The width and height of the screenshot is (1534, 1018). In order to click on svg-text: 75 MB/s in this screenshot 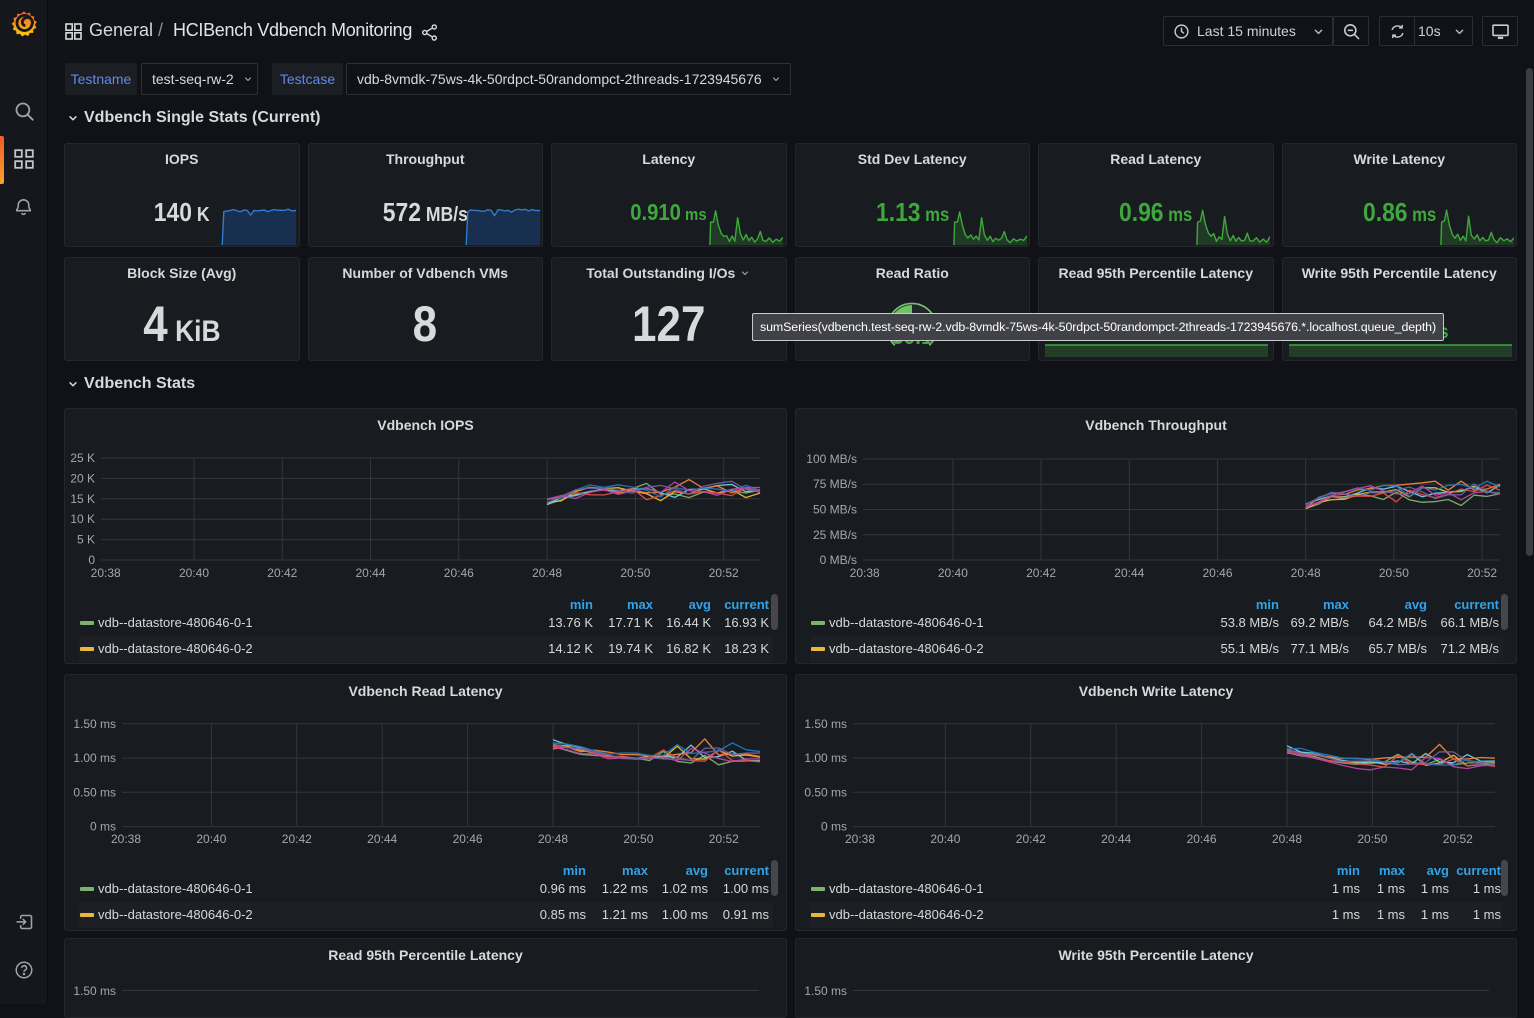, I will do `click(835, 484)`.